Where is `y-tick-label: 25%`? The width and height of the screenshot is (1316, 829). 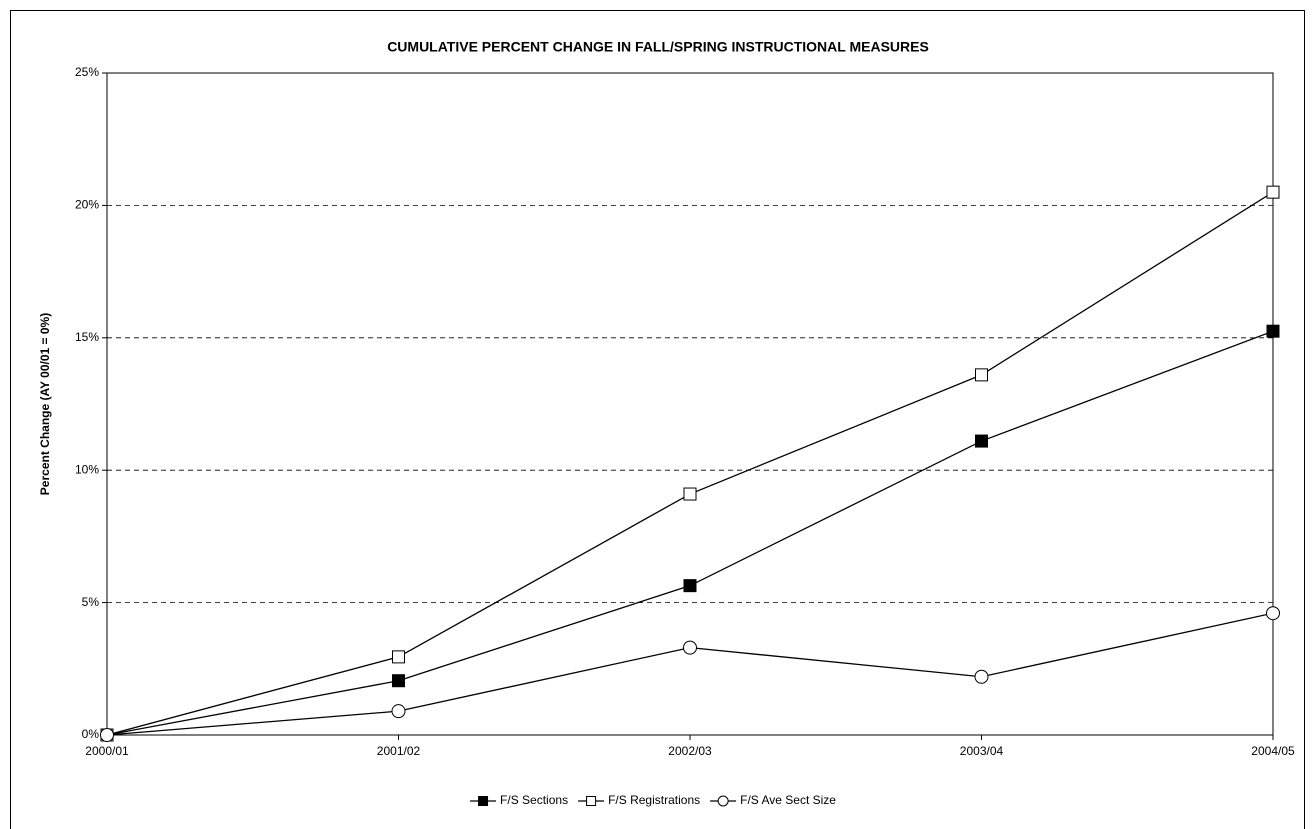
y-tick-label: 25% is located at coordinates (87, 72).